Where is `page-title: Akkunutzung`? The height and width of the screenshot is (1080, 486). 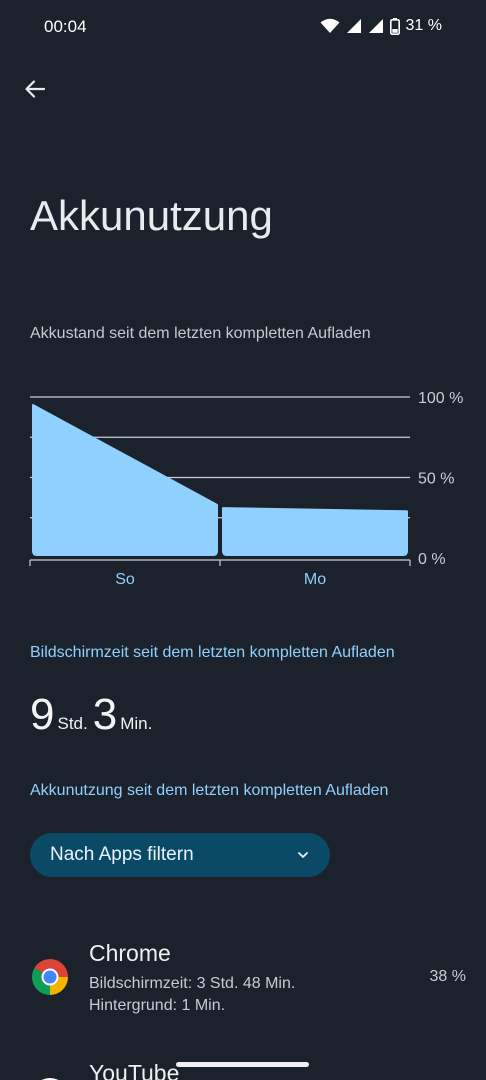 page-title: Akkunutzung is located at coordinates (151, 215).